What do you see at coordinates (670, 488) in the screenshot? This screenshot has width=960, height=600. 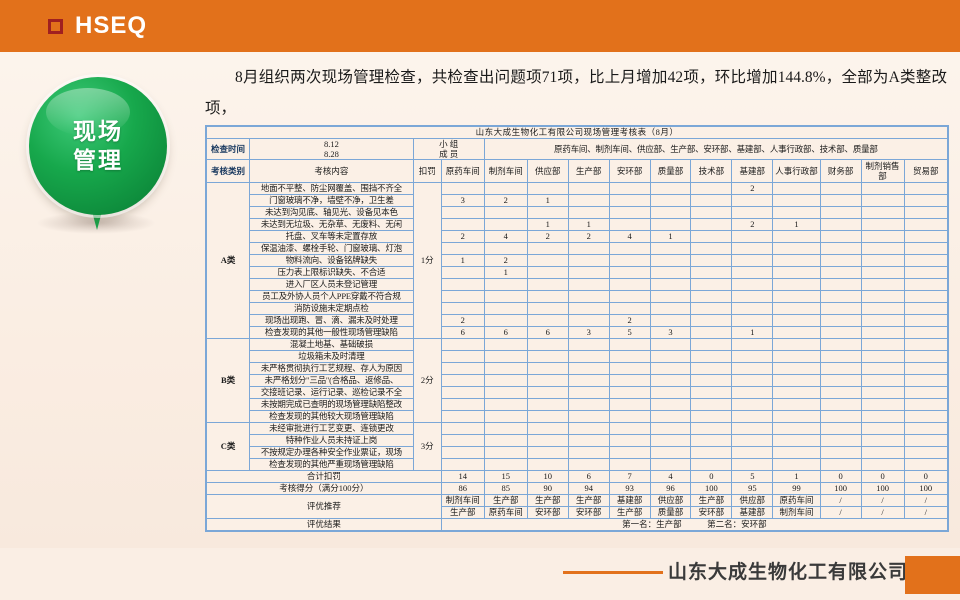 I see `score-total-cell: 96` at bounding box center [670, 488].